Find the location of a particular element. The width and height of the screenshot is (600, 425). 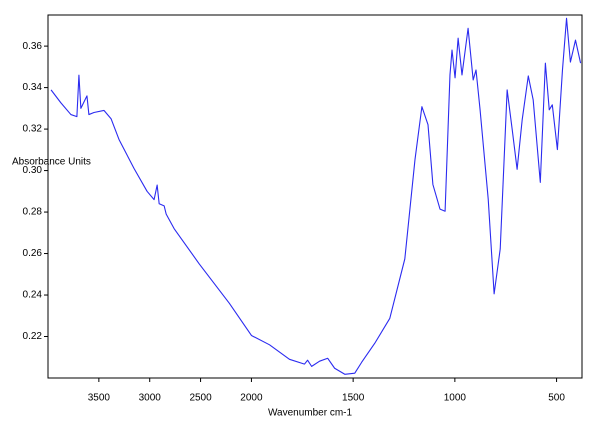

x-tick-label: 3000 is located at coordinates (150, 398).